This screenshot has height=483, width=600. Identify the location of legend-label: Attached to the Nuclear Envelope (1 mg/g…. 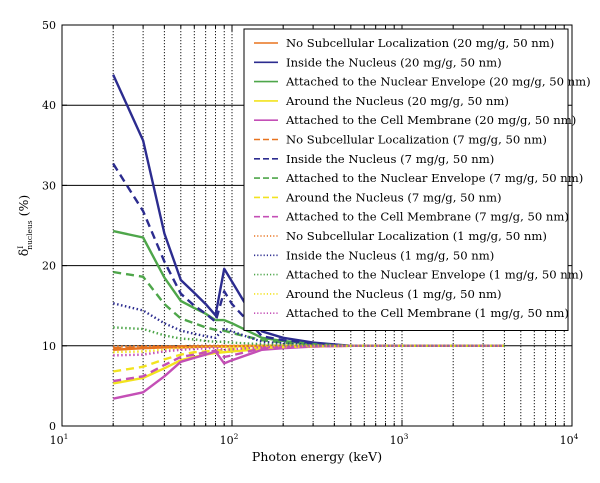
(434, 275).